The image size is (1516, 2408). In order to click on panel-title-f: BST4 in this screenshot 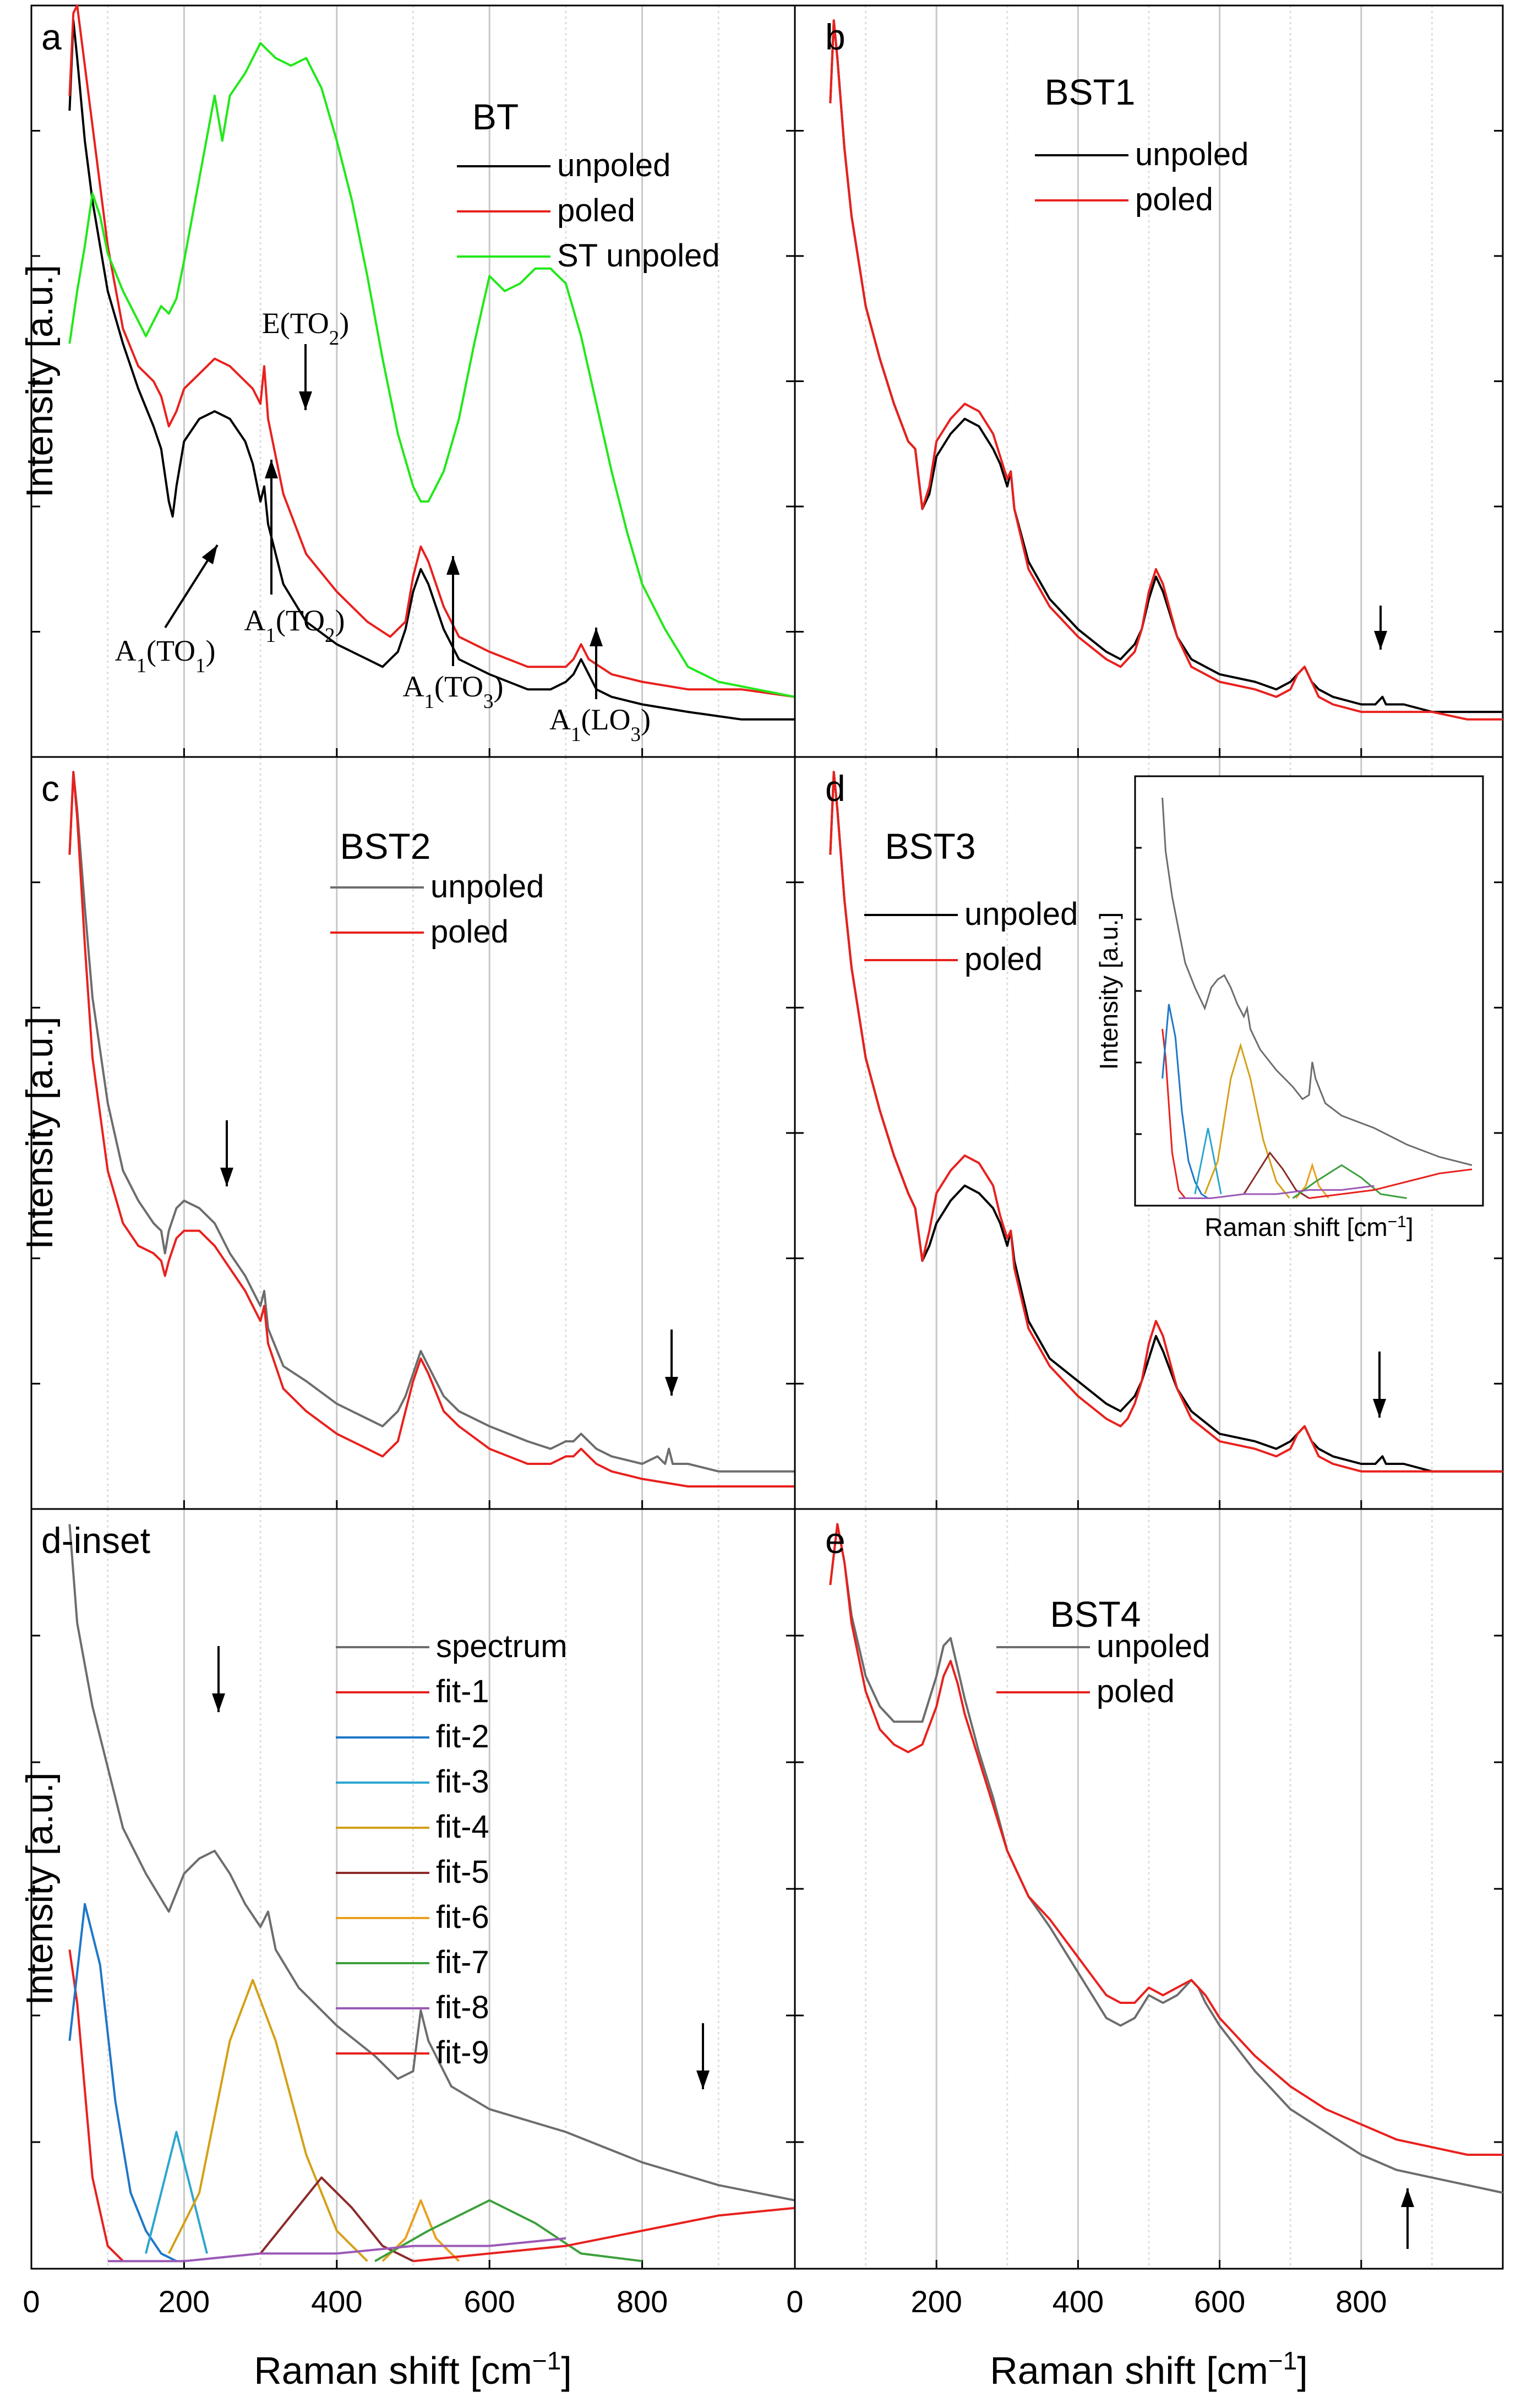, I will do `click(1095, 1614)`.